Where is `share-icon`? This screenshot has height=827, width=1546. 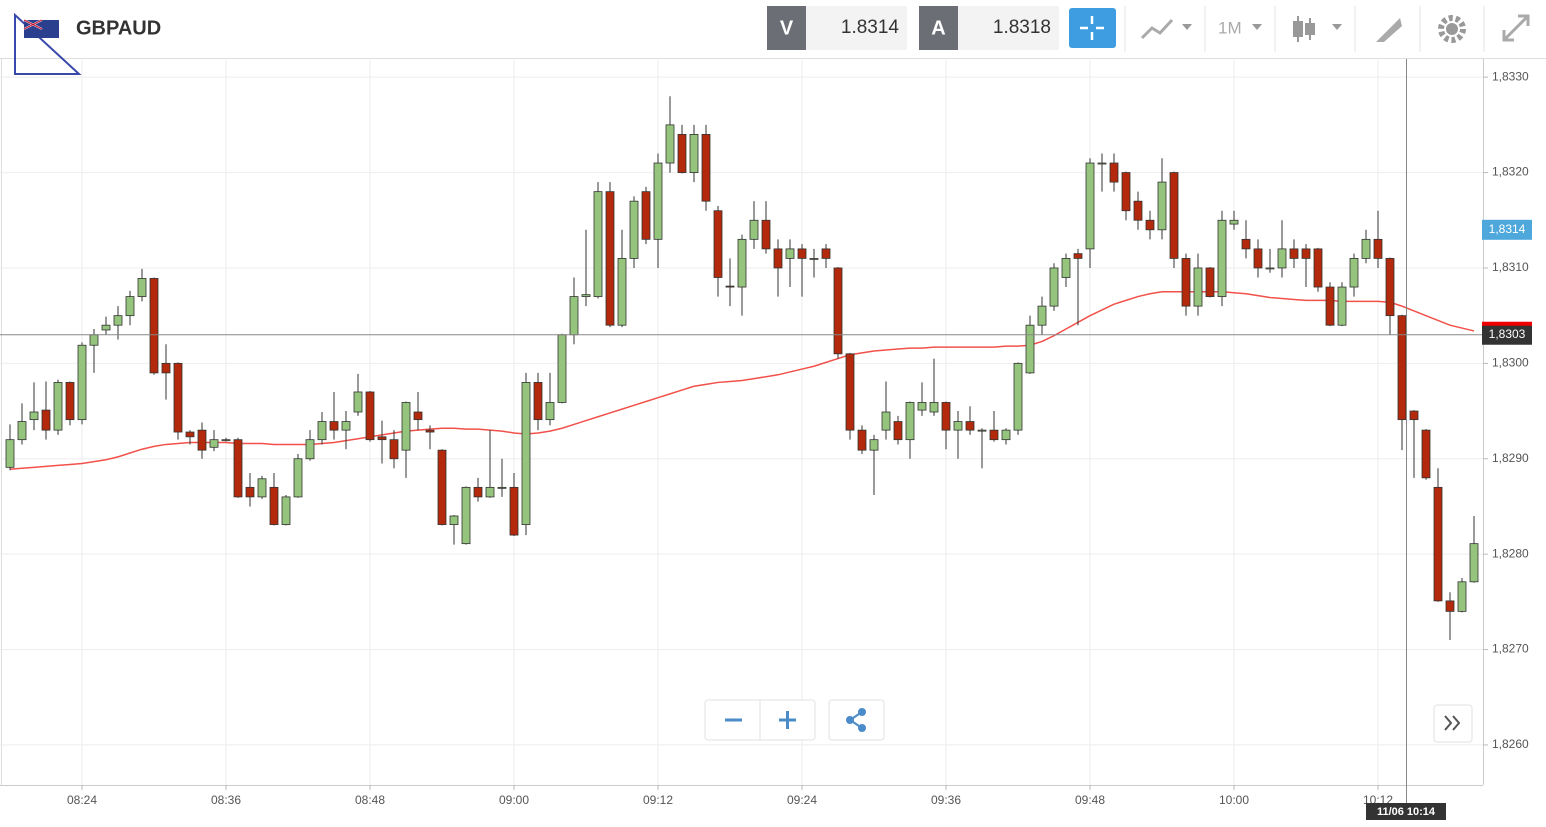 share-icon is located at coordinates (856, 720).